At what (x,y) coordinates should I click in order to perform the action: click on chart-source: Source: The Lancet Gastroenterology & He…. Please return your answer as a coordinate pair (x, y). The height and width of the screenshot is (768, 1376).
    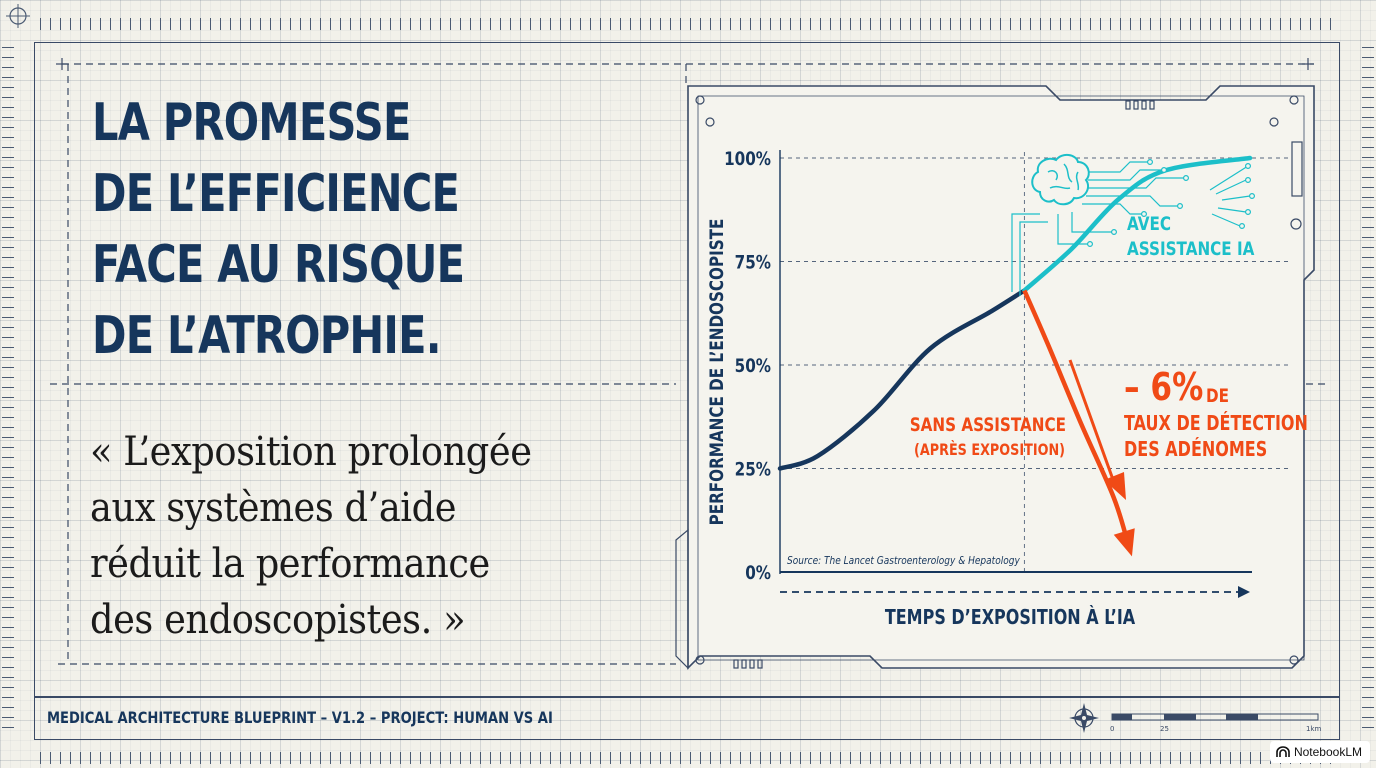
    Looking at the image, I should click on (904, 561).